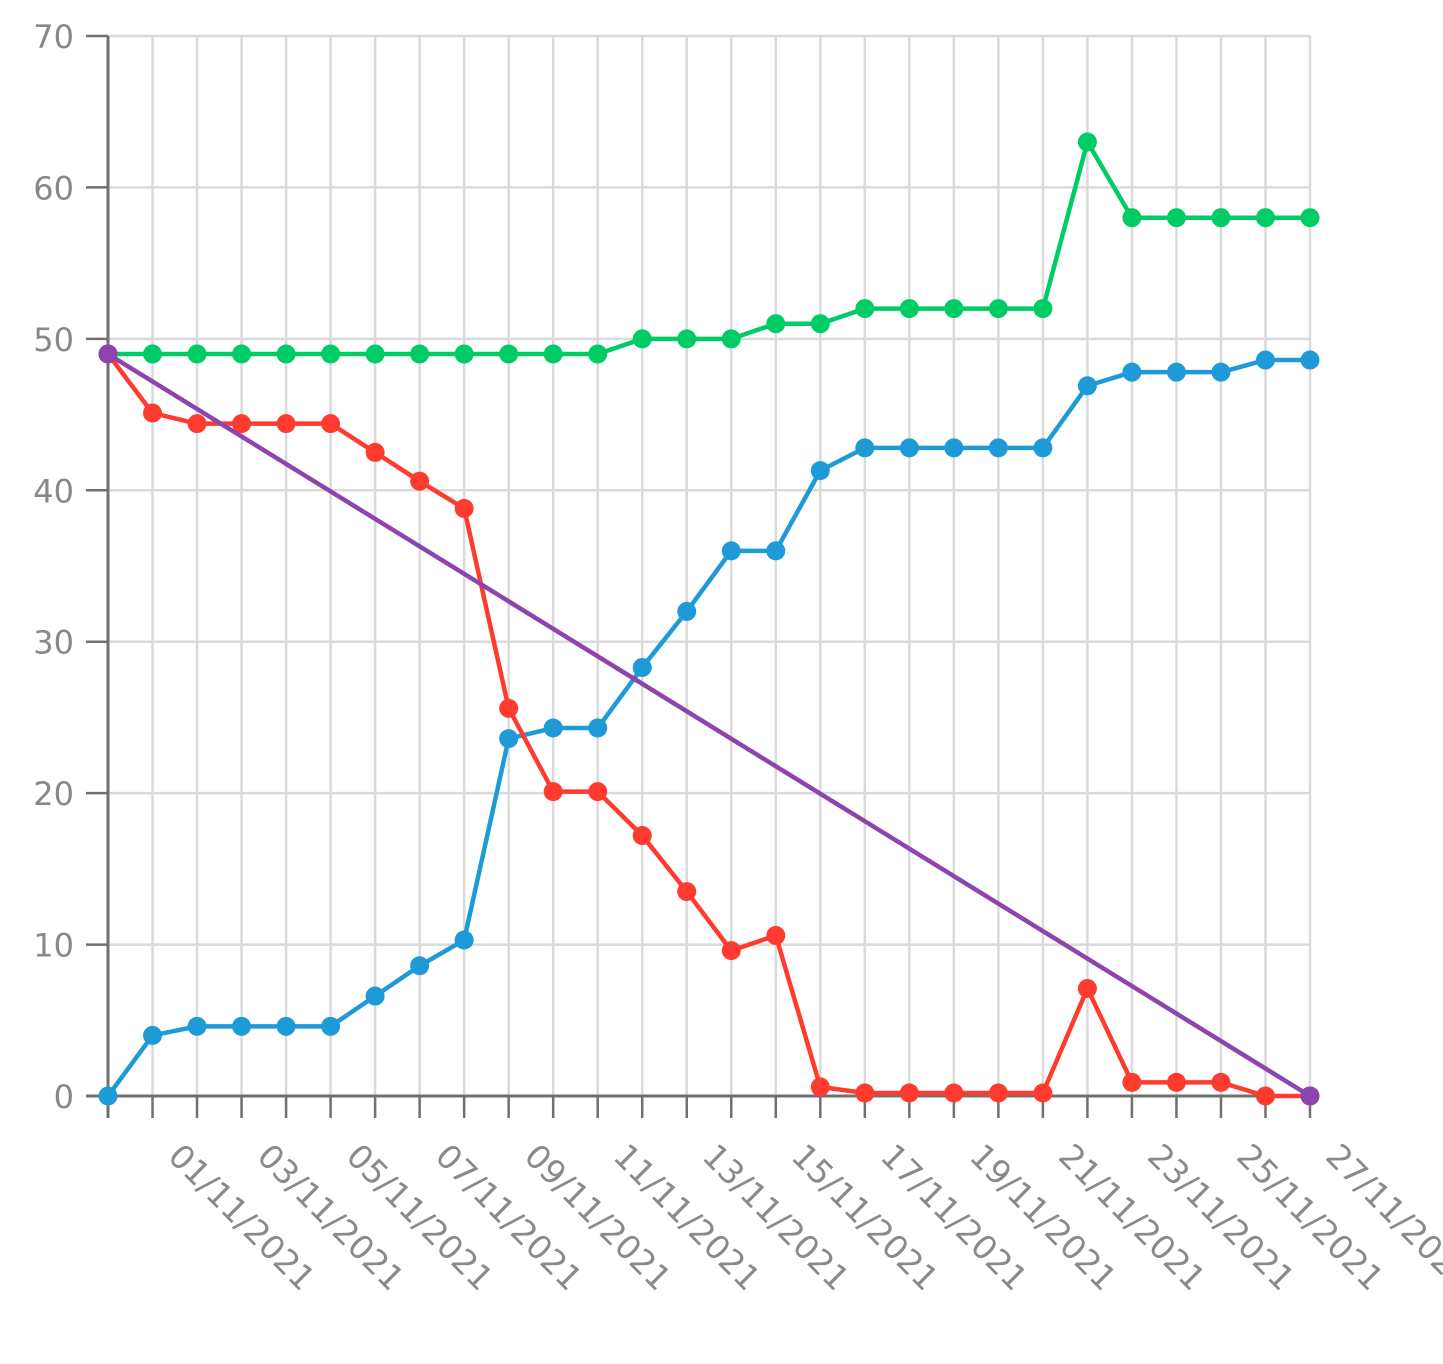 The image size is (1443, 1364). What do you see at coordinates (53, 491) in the screenshot?
I see `y-tick-label: 40` at bounding box center [53, 491].